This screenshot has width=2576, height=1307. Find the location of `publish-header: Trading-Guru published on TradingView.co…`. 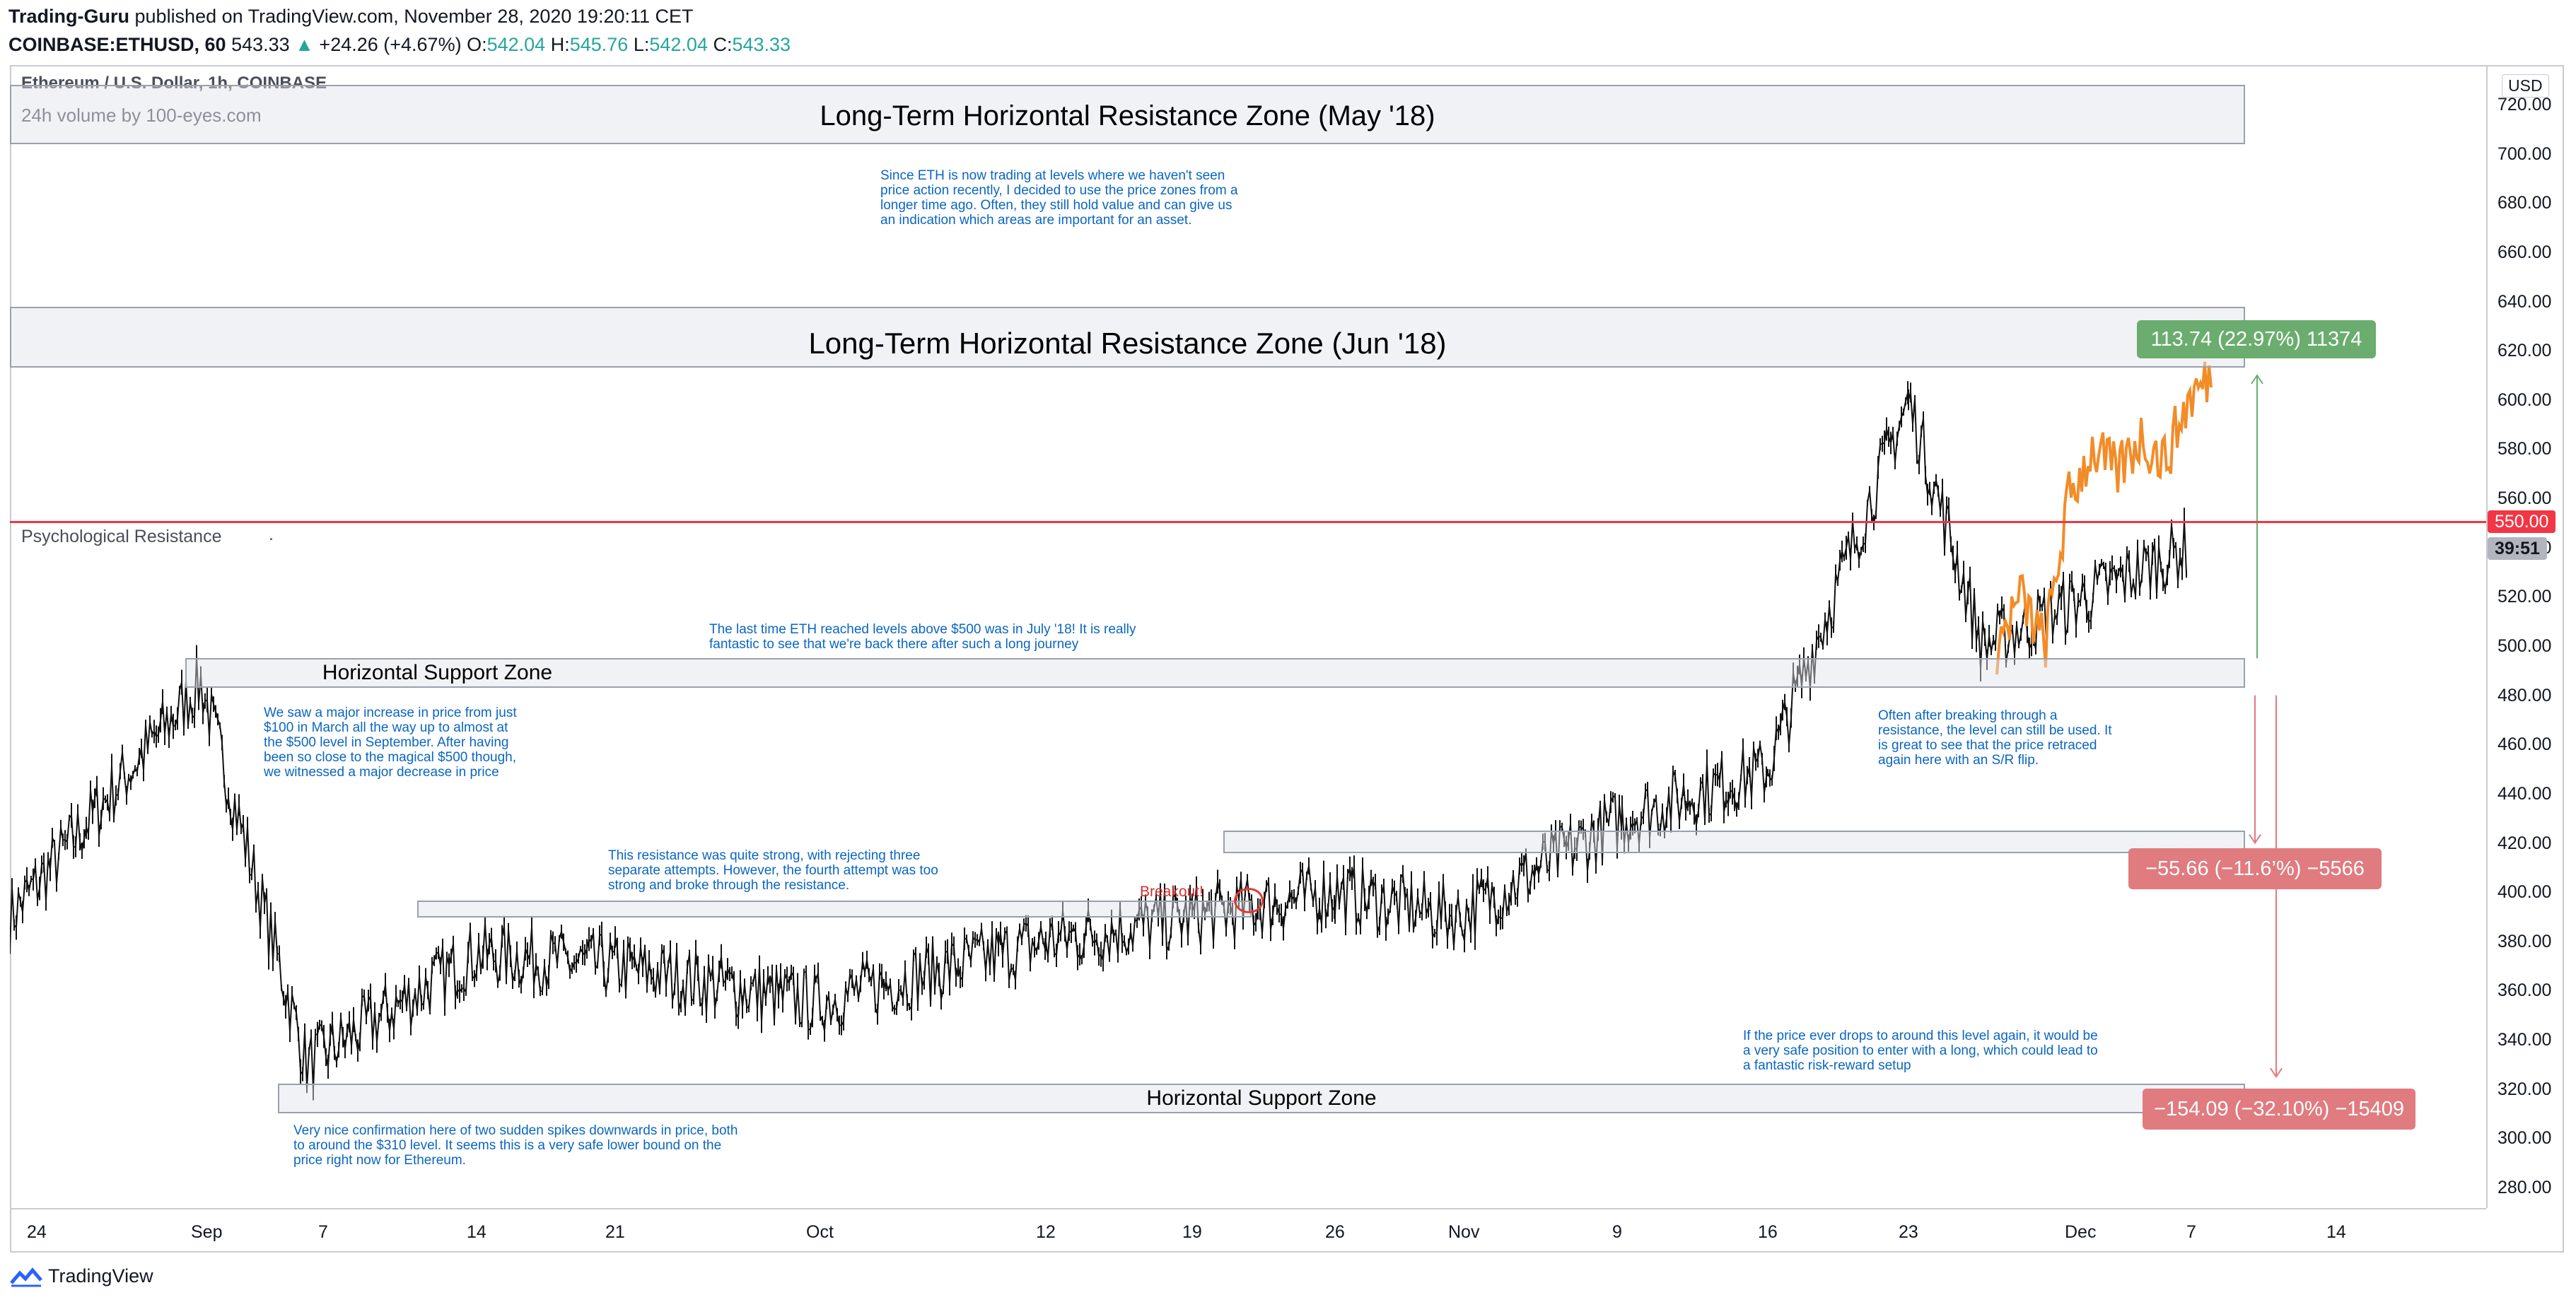

publish-header: Trading-Guru published on TradingView.co… is located at coordinates (1281, 35).